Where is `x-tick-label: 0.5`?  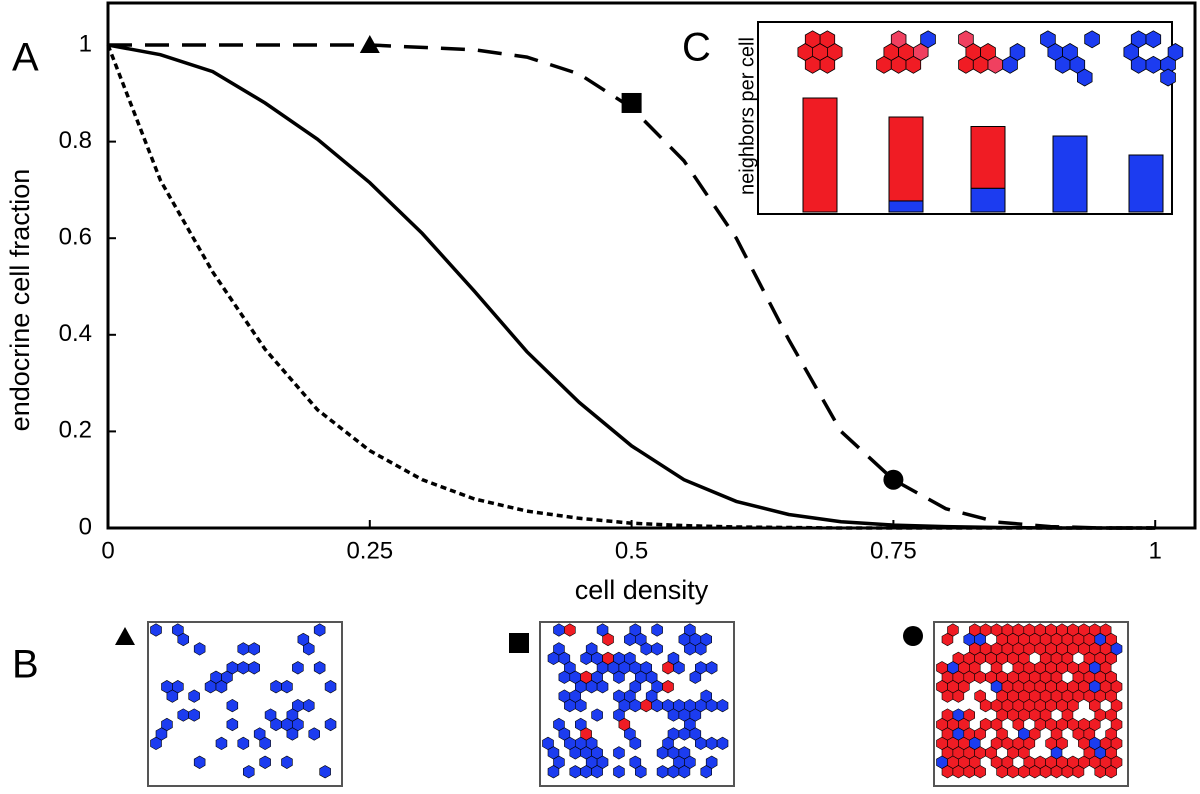 x-tick-label: 0.5 is located at coordinates (631, 550).